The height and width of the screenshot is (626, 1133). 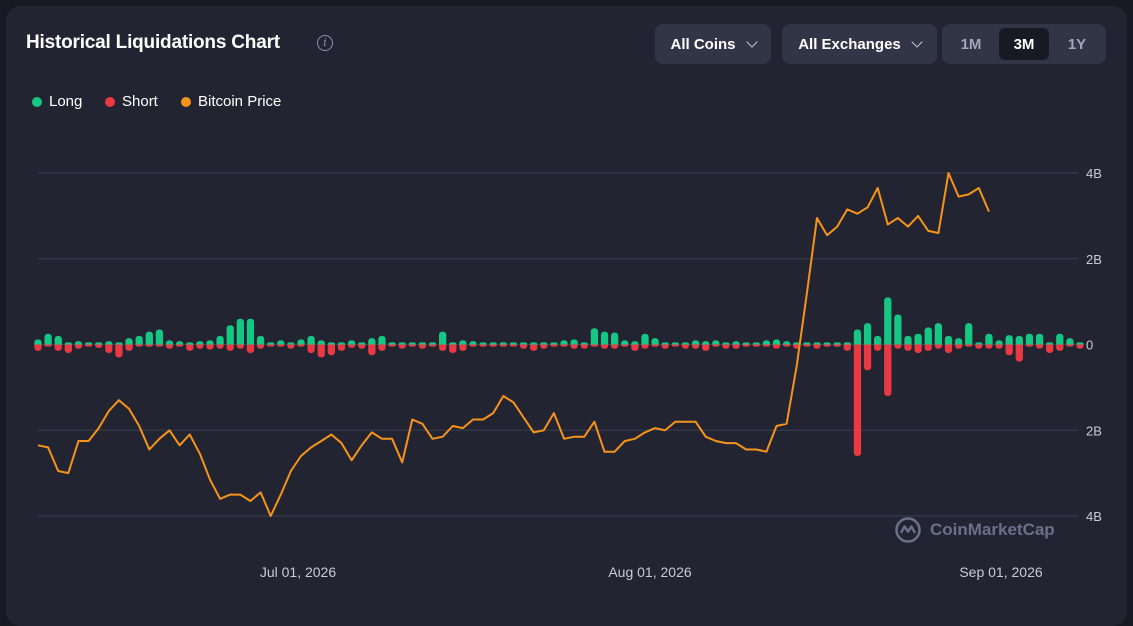 I want to click on range-3m-button: 3M, so click(x=1024, y=44).